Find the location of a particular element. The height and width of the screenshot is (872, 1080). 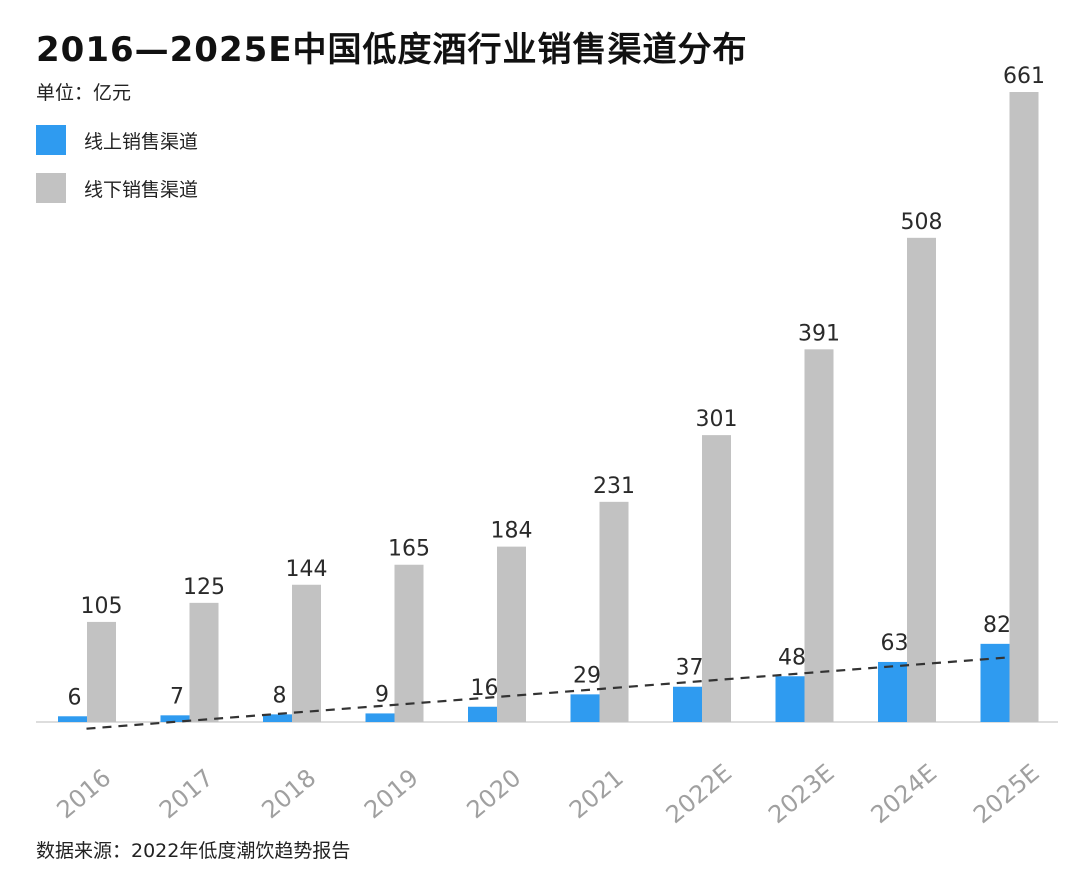

data-label-online-2025E: 82 is located at coordinates (997, 625).